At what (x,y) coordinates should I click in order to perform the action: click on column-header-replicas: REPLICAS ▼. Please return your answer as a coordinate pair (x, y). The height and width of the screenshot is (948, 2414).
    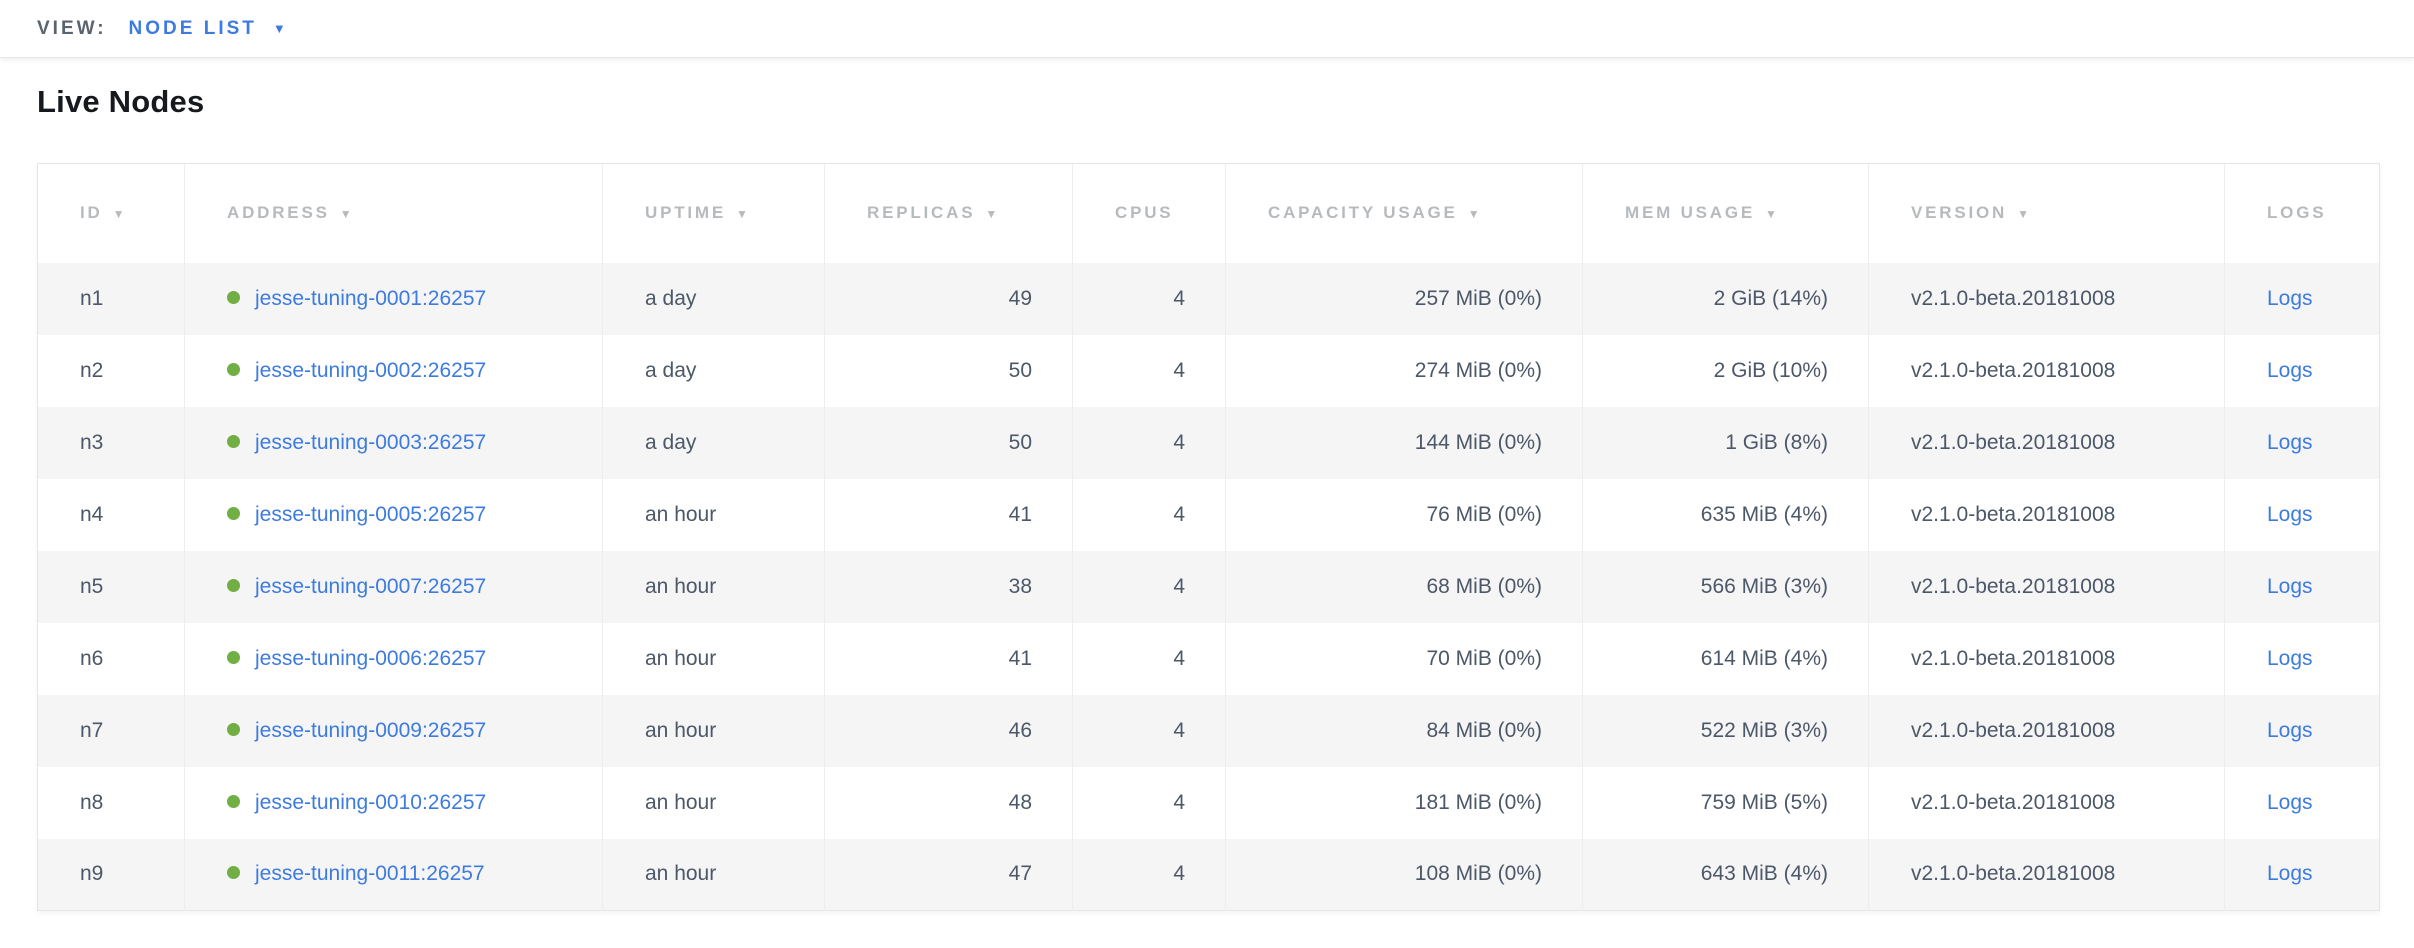
    Looking at the image, I should click on (948, 213).